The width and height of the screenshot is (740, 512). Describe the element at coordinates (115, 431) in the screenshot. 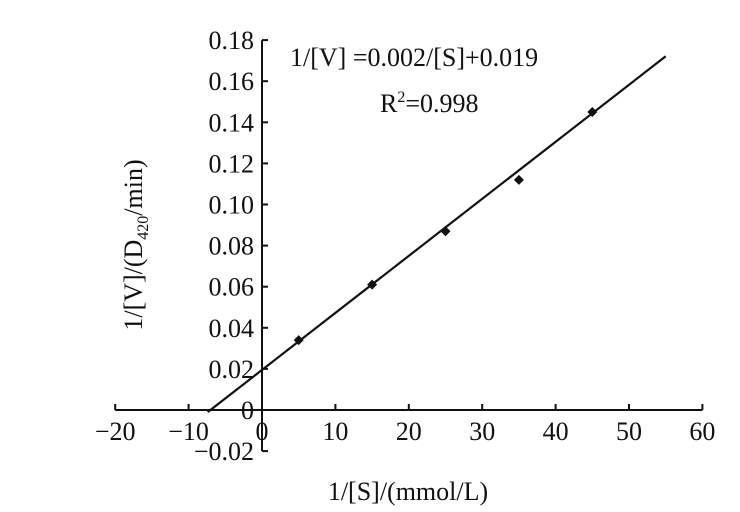

I see `x-tick-label: −20` at that location.